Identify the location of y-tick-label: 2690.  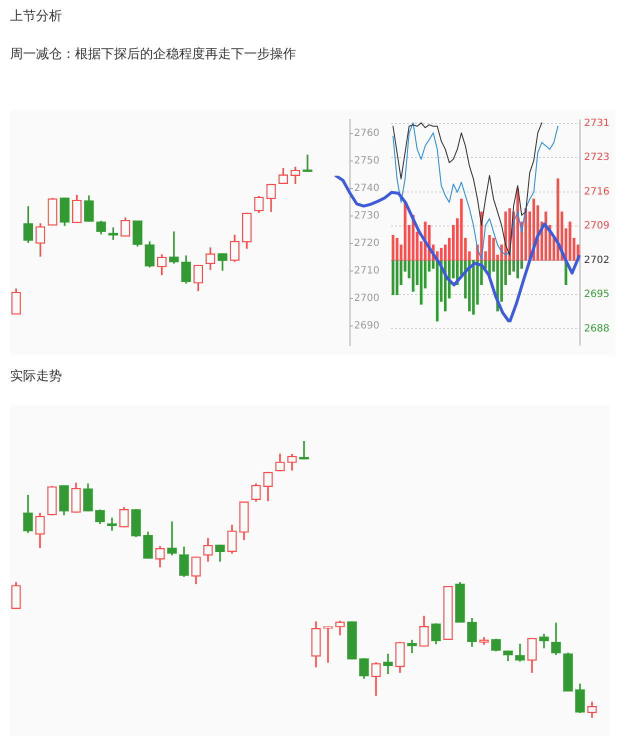
(367, 326).